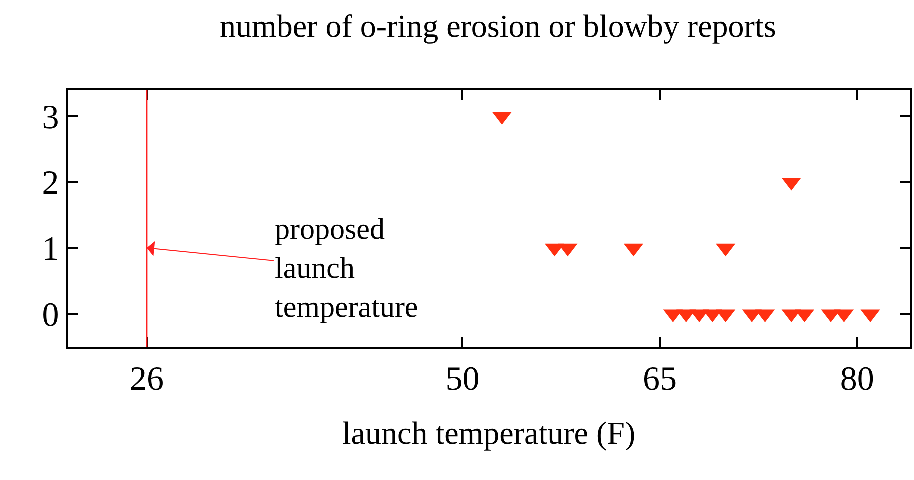 This screenshot has height=480, width=914. I want to click on y-tick-label: 0, so click(51, 315).